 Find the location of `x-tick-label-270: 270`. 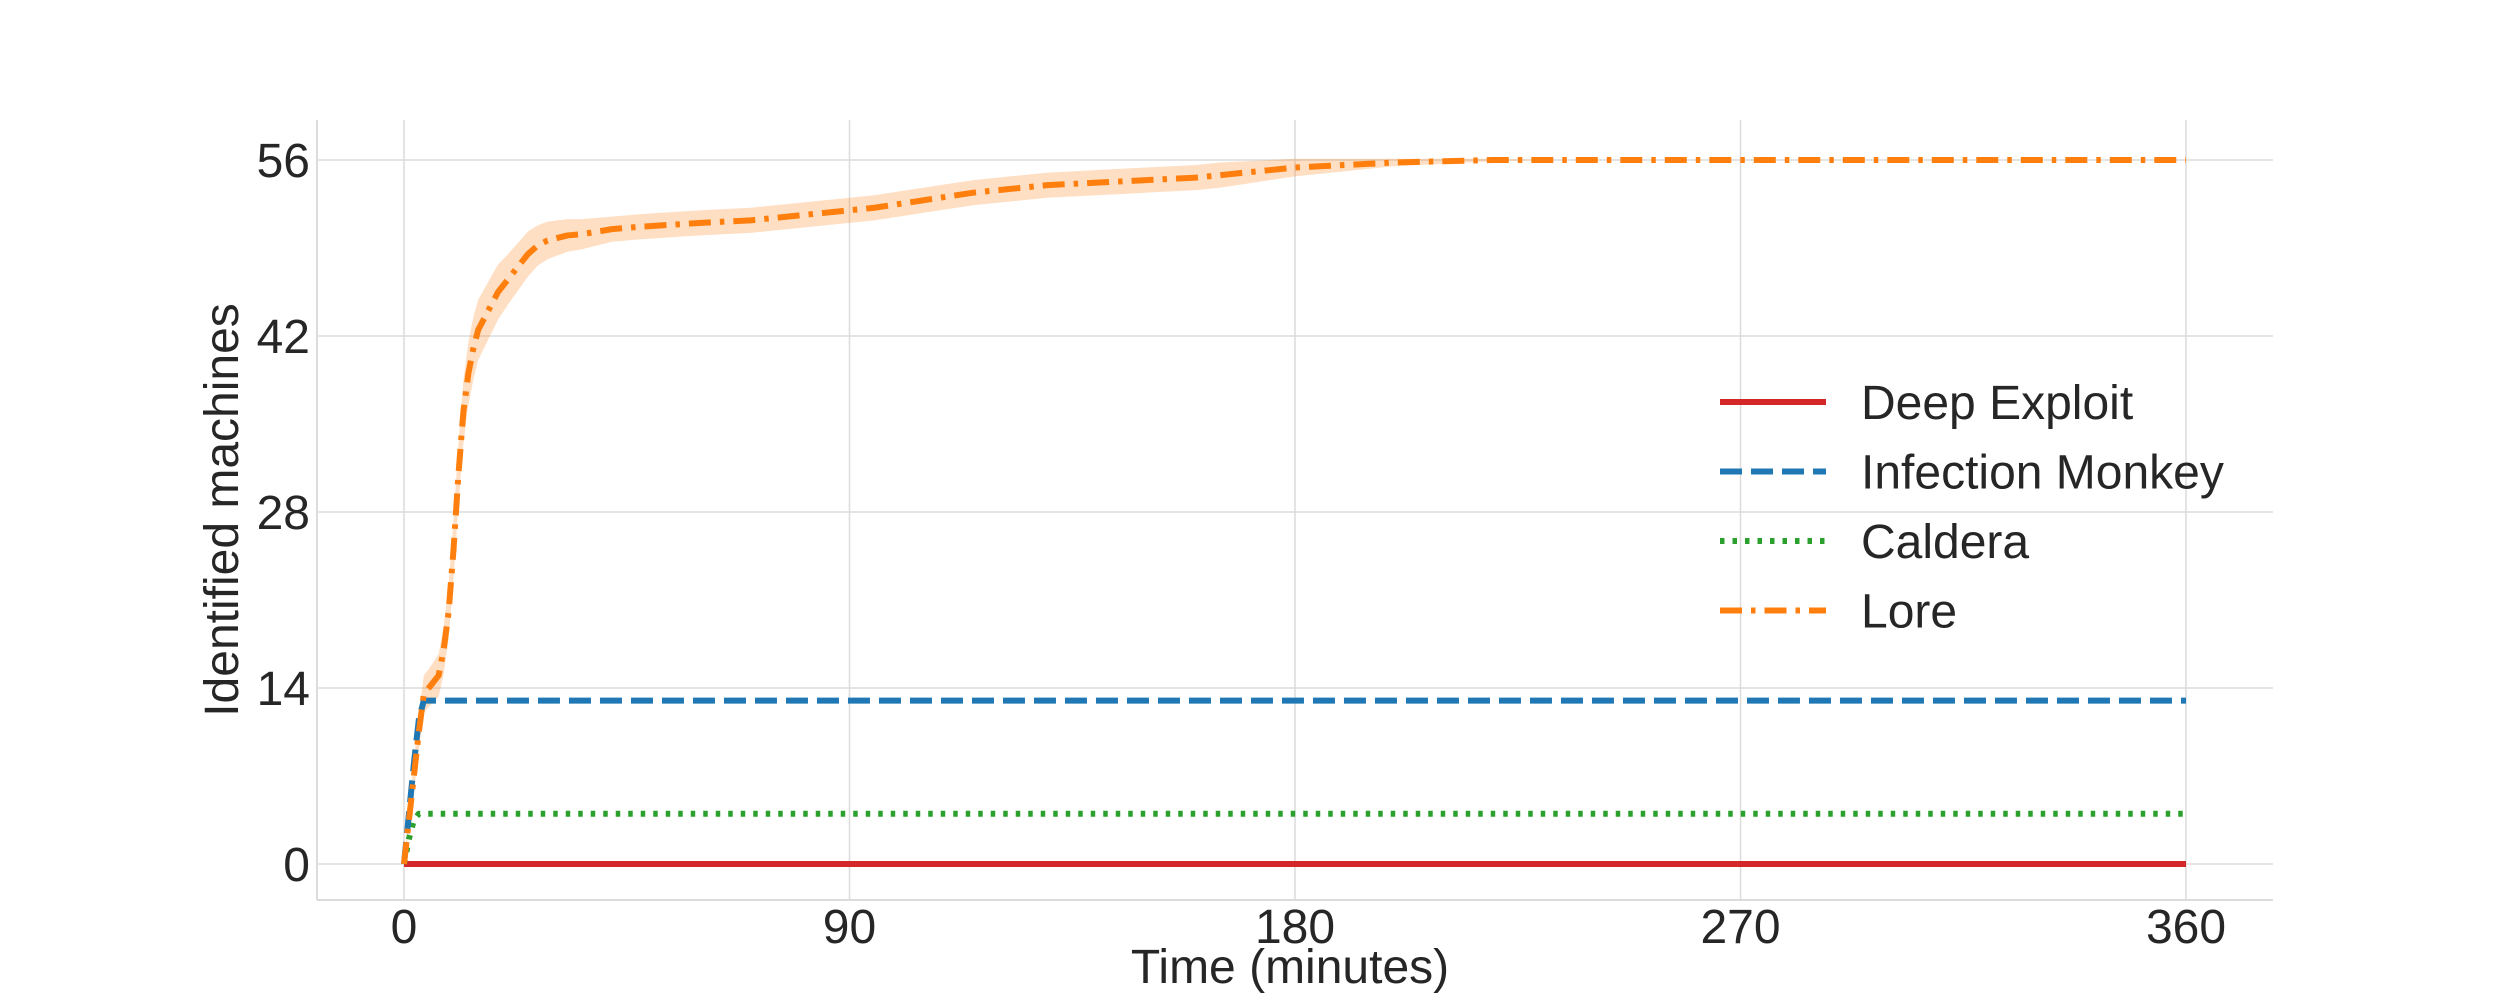

x-tick-label-270: 270 is located at coordinates (1740, 927).